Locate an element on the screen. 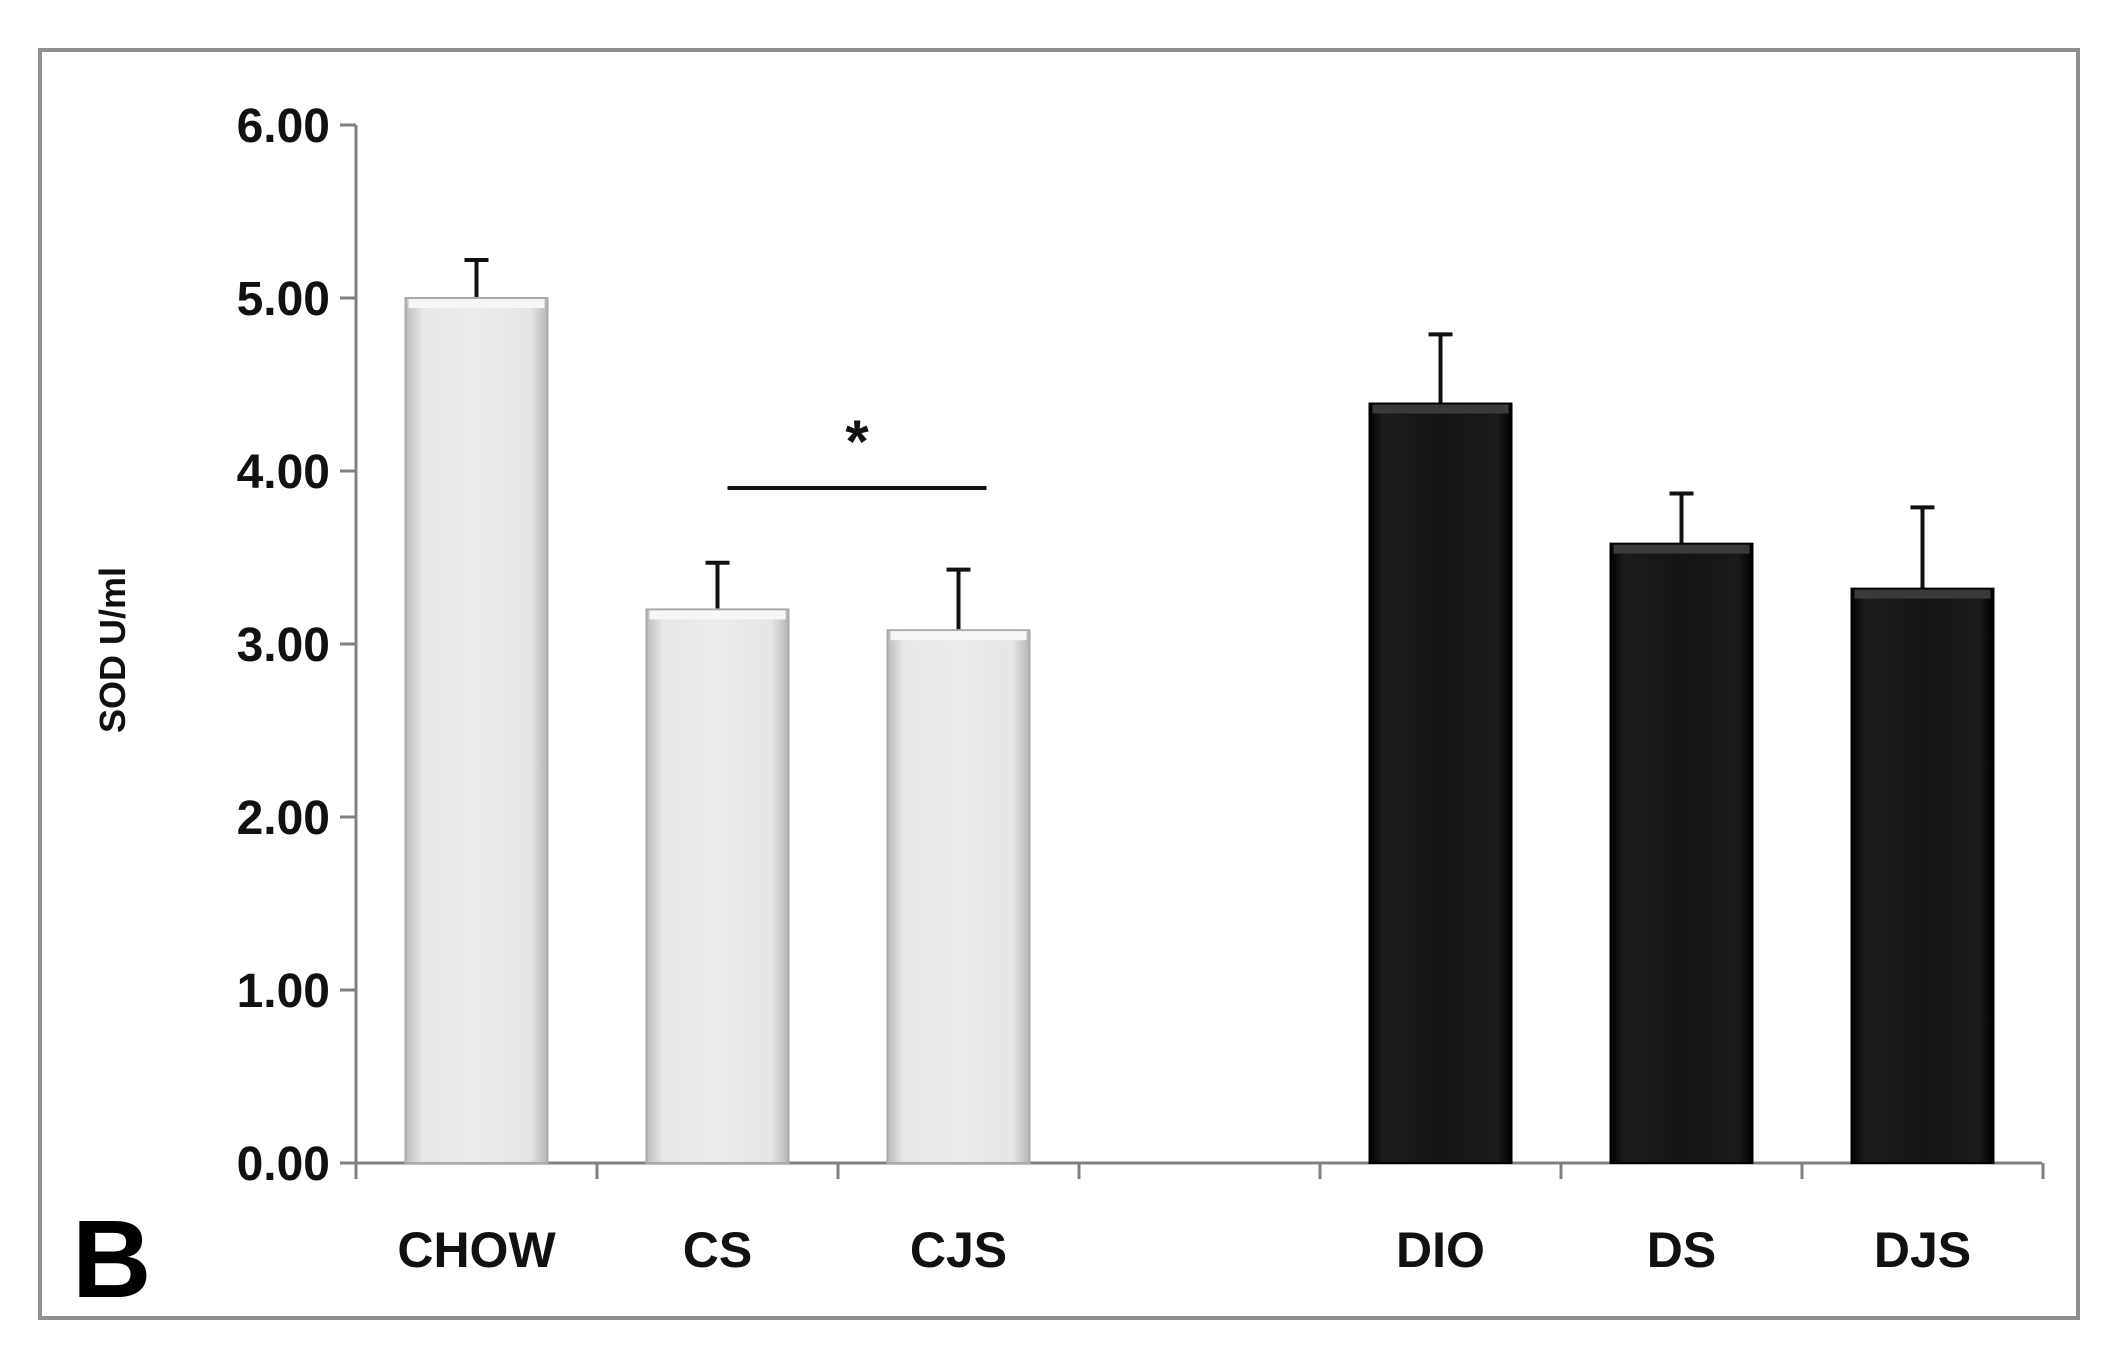 The height and width of the screenshot is (1368, 2117). y-tick-label: 3.00 is located at coordinates (283, 645).